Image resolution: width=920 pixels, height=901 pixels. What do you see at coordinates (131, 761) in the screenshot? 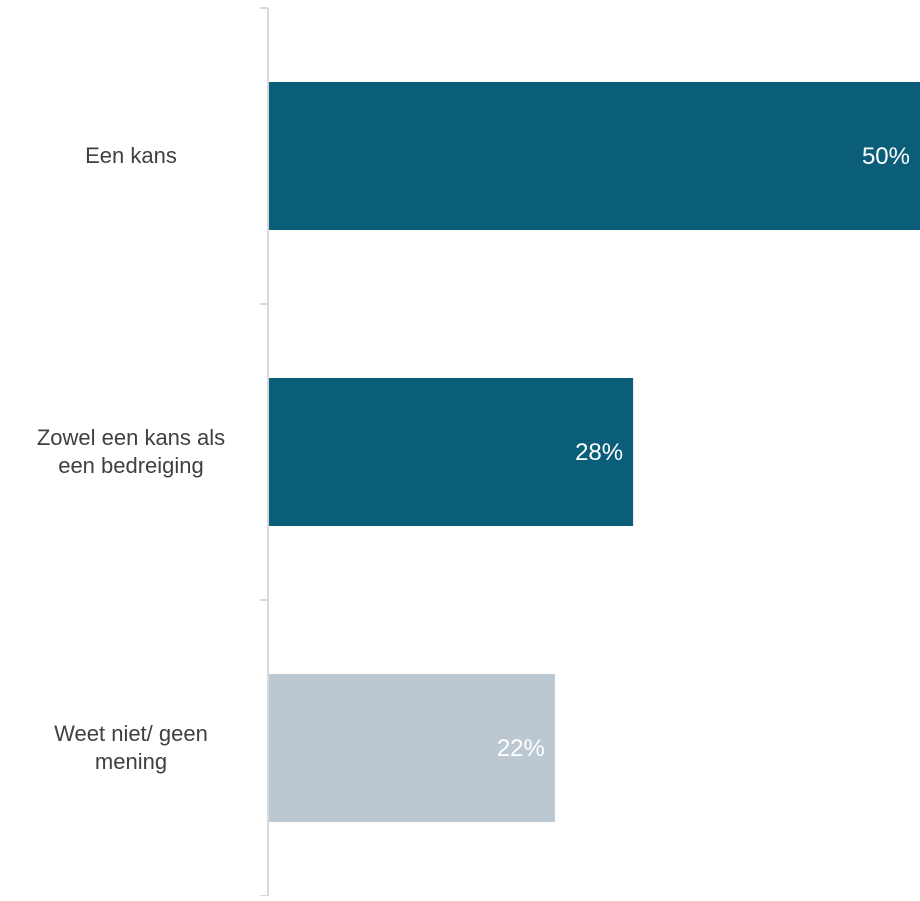
I see `category-label-line: mening` at bounding box center [131, 761].